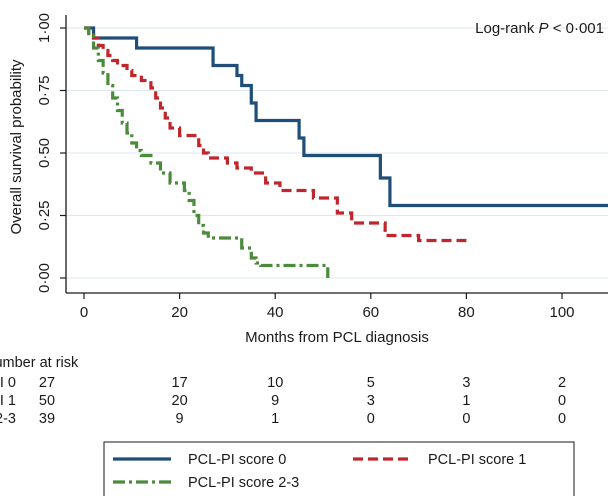 This screenshot has width=608, height=496. What do you see at coordinates (562, 401) in the screenshot?
I see `risk-count-1-5: 0` at bounding box center [562, 401].